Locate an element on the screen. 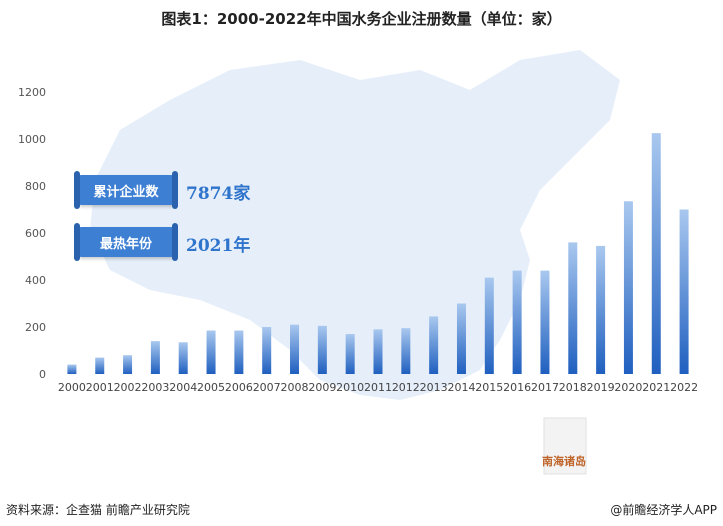  bar-2015 is located at coordinates (489, 325).